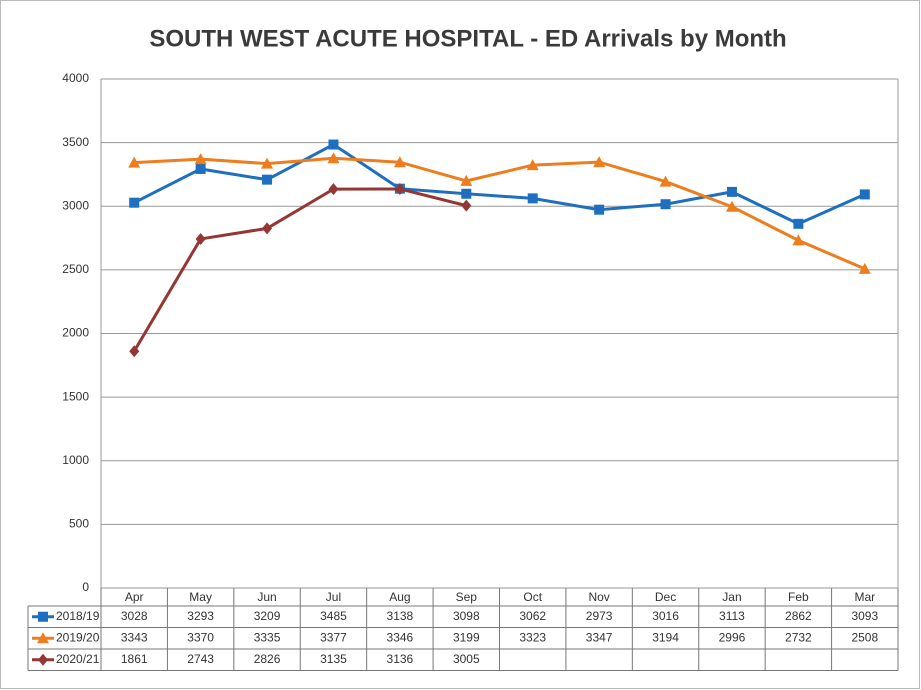  Describe the element at coordinates (665, 597) in the screenshot. I see `x-tick-label: Dec` at that location.